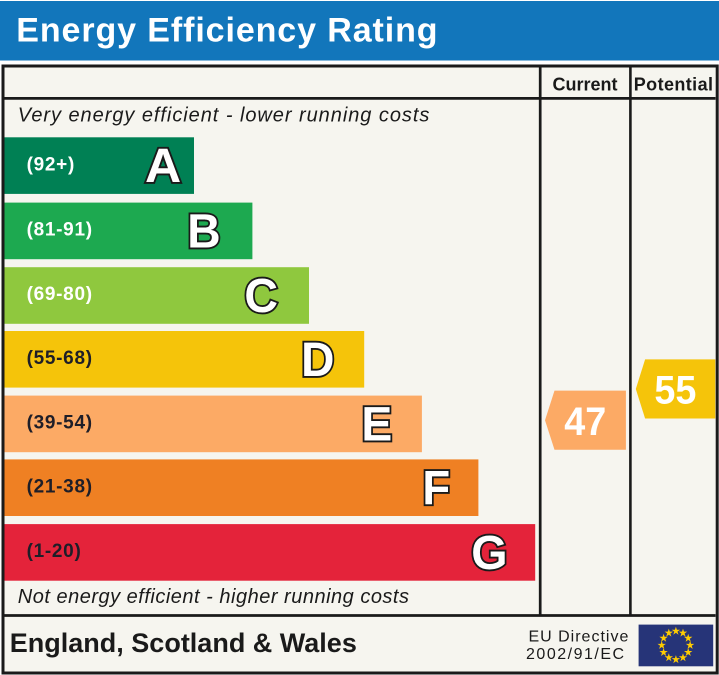  What do you see at coordinates (60, 294) in the screenshot?
I see `svg-text: (69-80)` at bounding box center [60, 294].